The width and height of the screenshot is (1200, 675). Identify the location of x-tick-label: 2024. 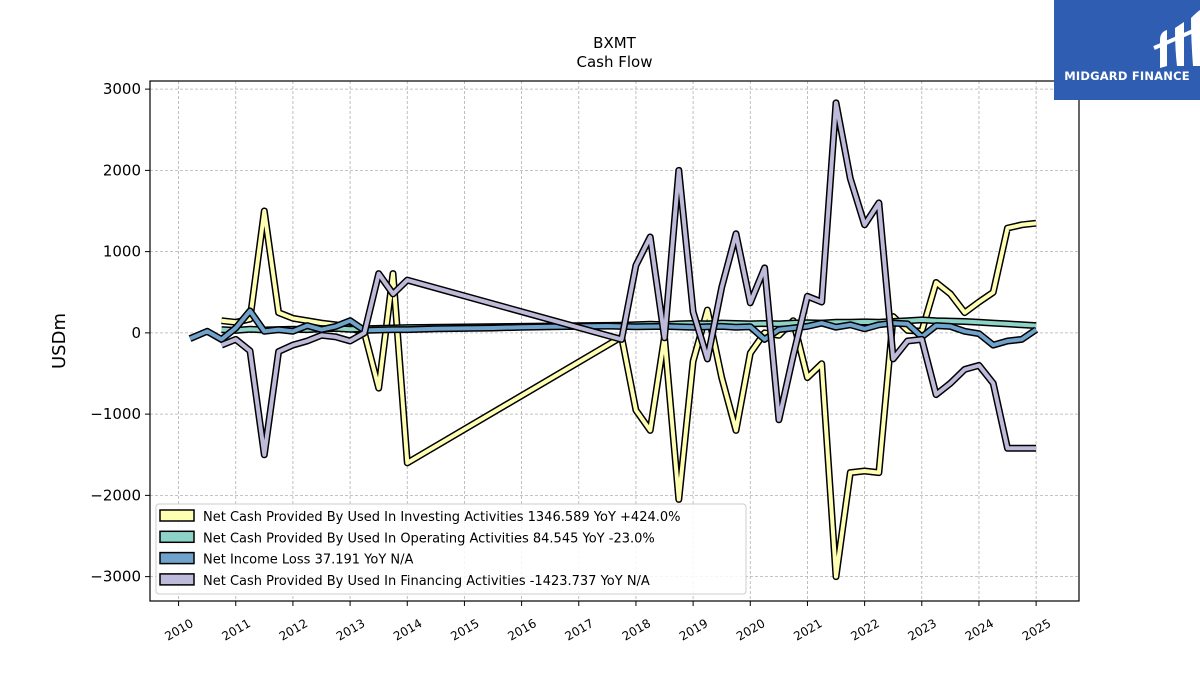
(979, 629).